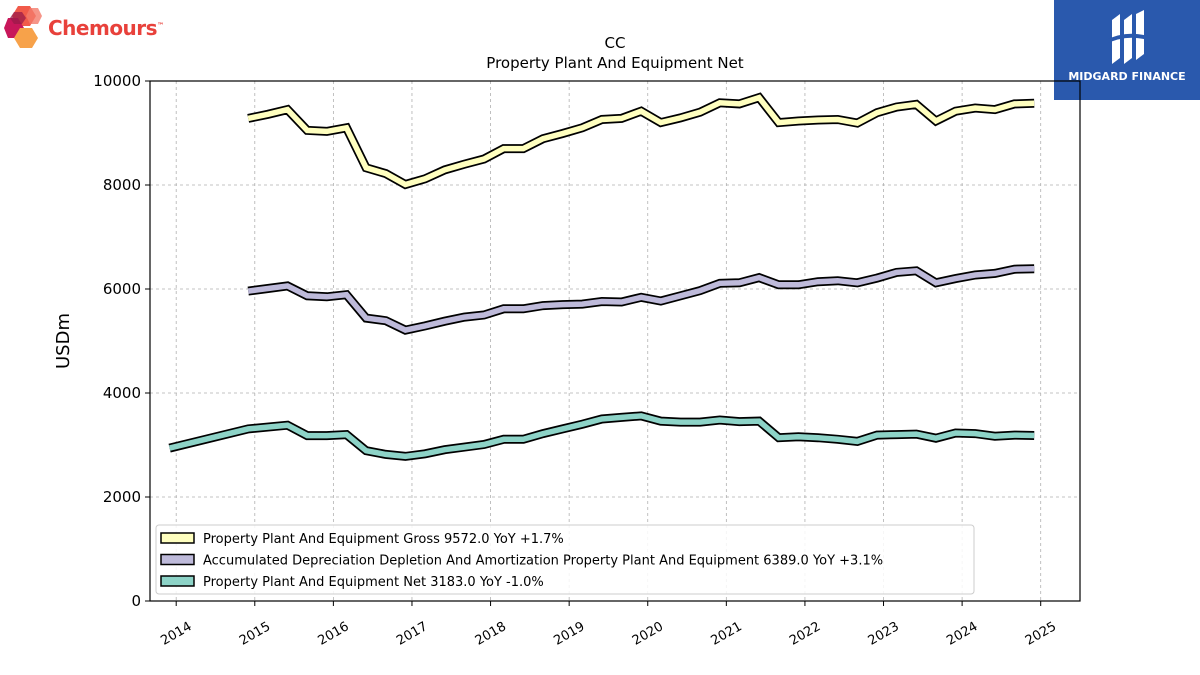 The width and height of the screenshot is (1200, 675). I want to click on y-tick-label: 4000, so click(122, 393).